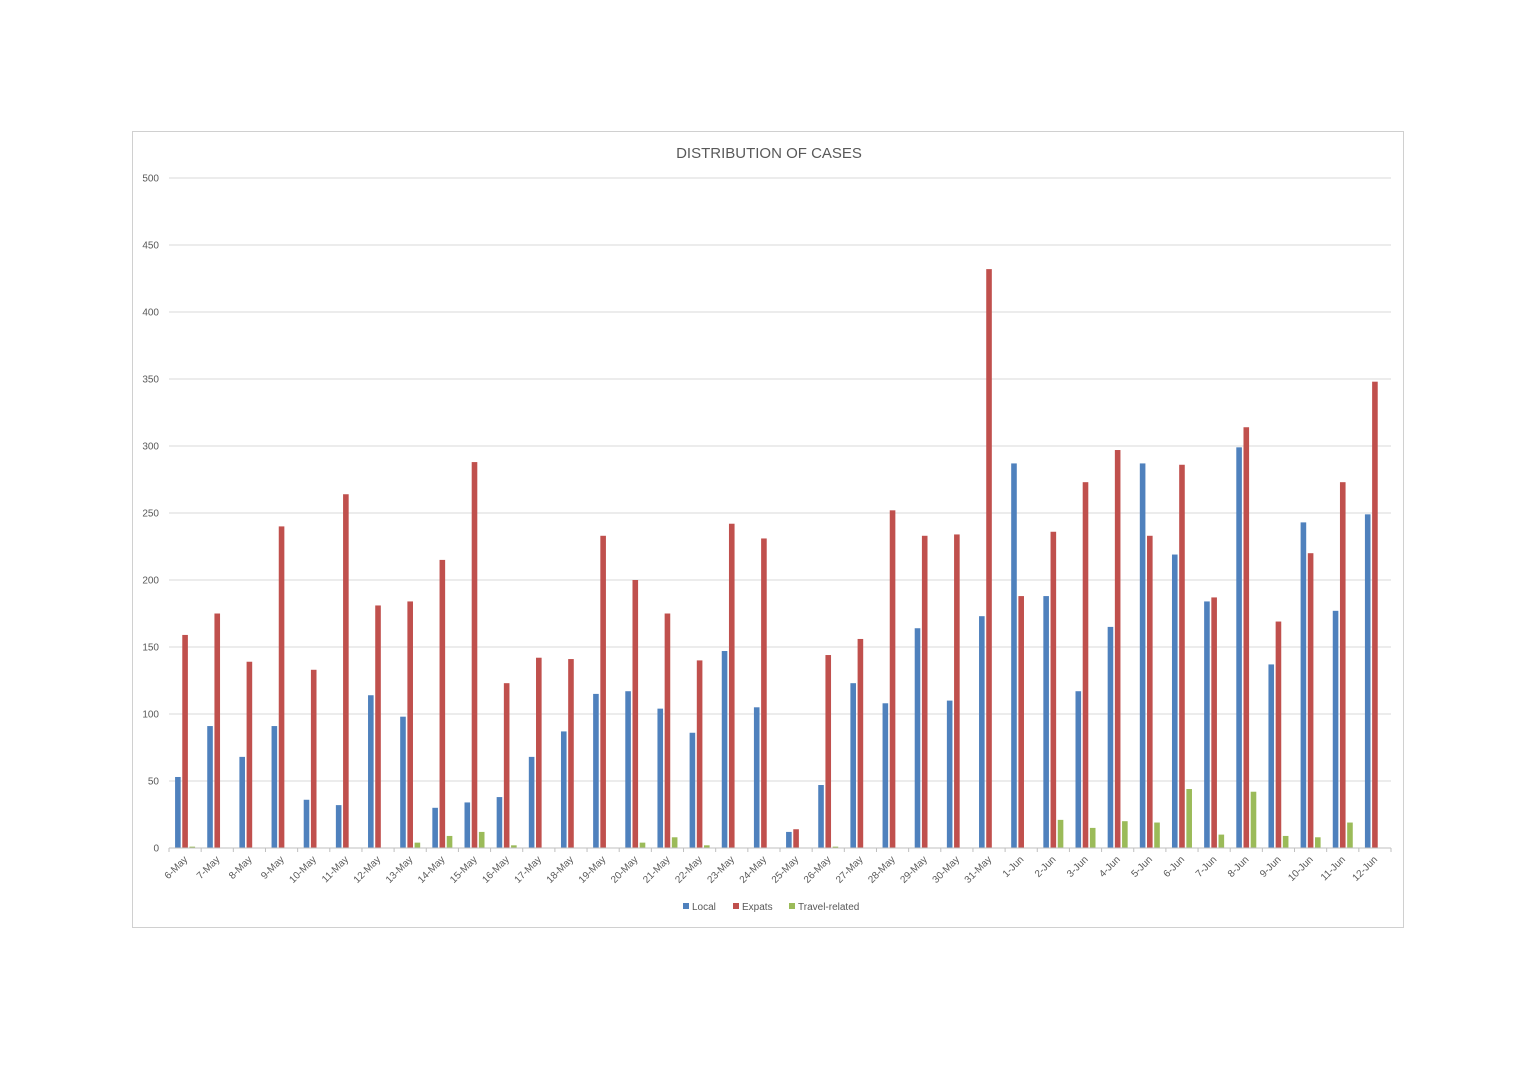 Image resolution: width=1536 pixels, height=1086 pixels. What do you see at coordinates (828, 751) in the screenshot?
I see `bar-expats-26-may` at bounding box center [828, 751].